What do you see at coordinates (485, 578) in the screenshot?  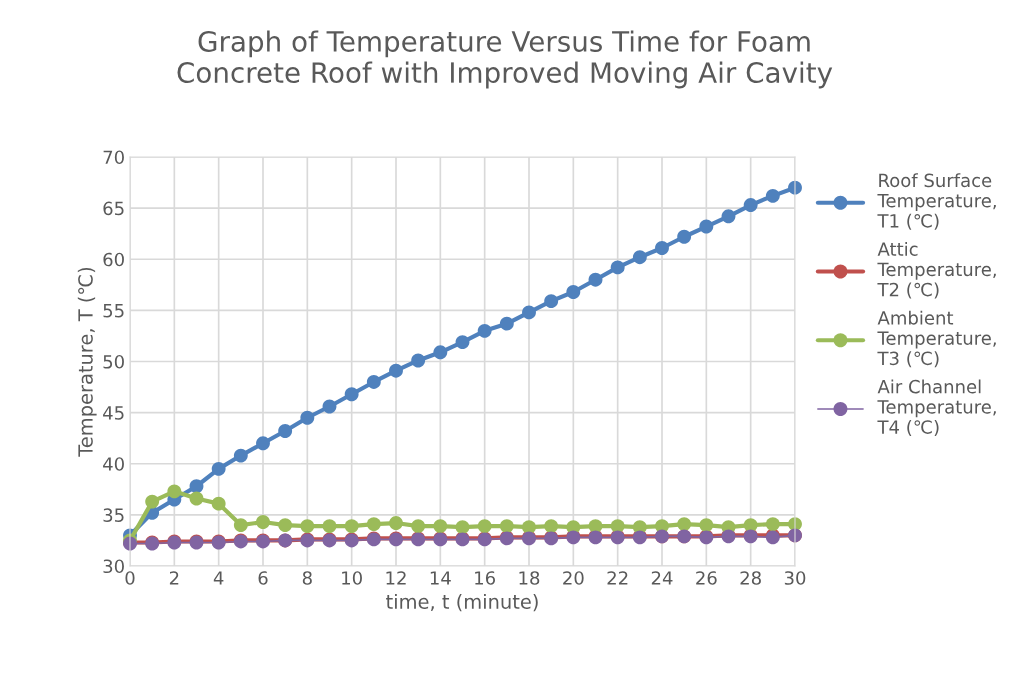 I see `x-tick-label: 16` at bounding box center [485, 578].